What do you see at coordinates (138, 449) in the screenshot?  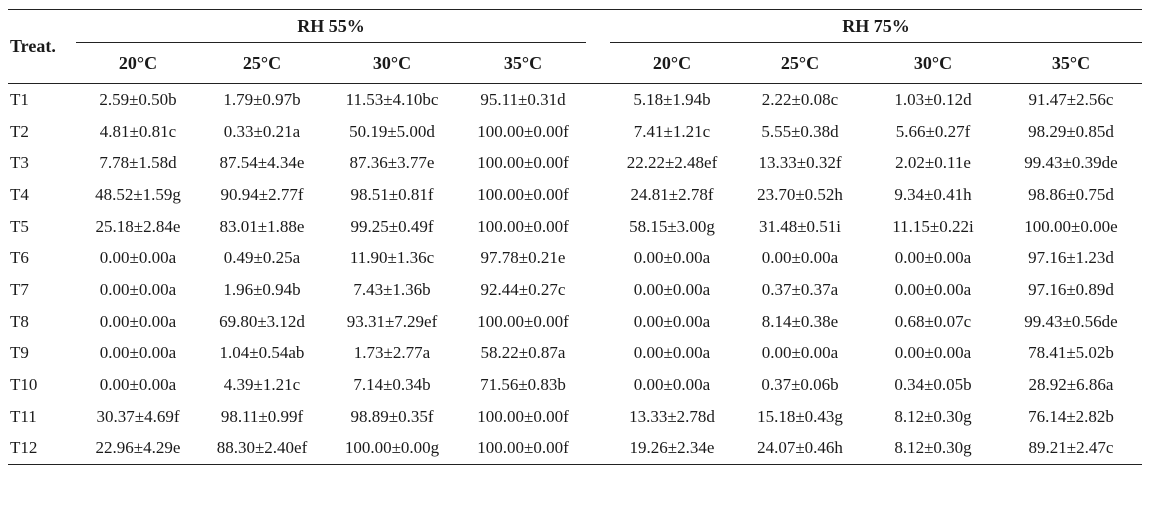 I see `table-cell: 22.96±4.29e` at bounding box center [138, 449].